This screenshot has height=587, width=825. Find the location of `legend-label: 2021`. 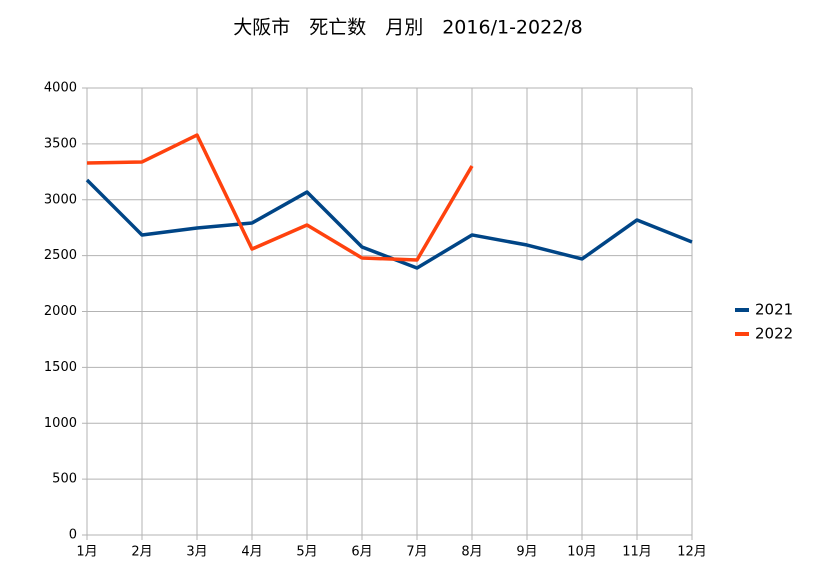

legend-label: 2021 is located at coordinates (774, 310).